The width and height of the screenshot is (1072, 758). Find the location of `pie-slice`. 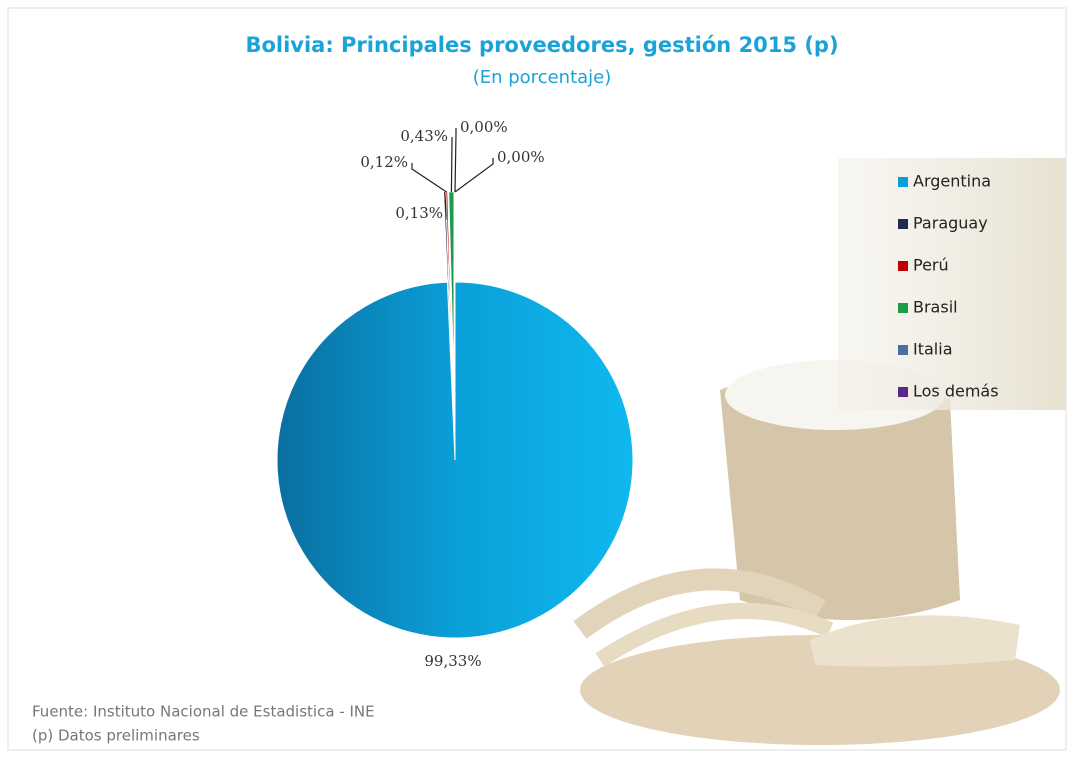

pie-slice is located at coordinates (447, 281).